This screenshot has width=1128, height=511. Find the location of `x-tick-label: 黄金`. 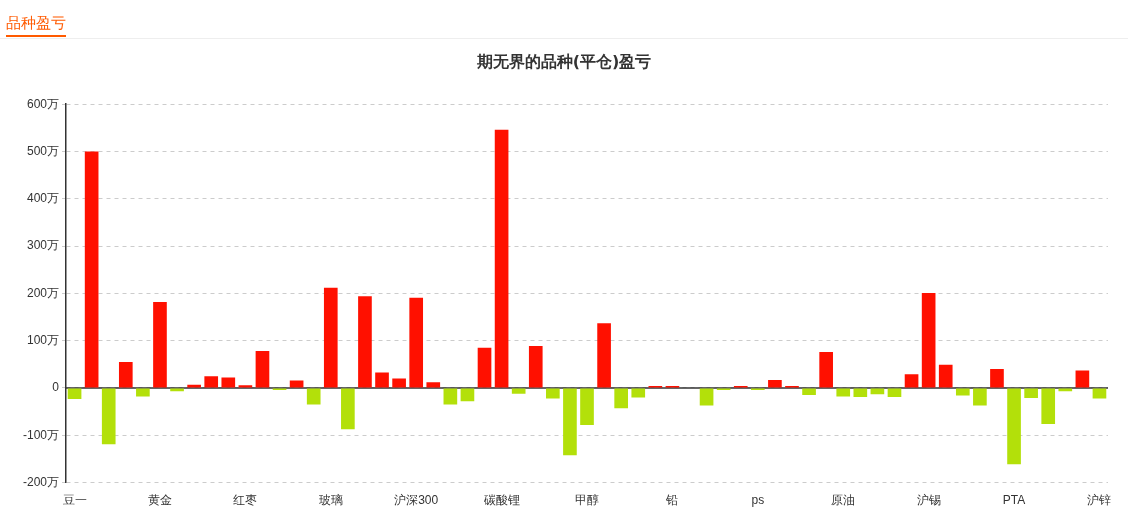

x-tick-label: 黄金 is located at coordinates (159, 500).